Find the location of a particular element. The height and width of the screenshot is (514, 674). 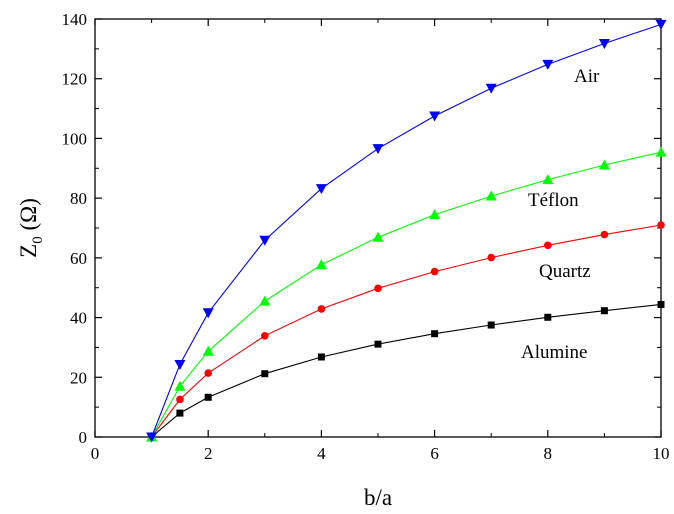

y-tick-label: 0 is located at coordinates (83, 437).